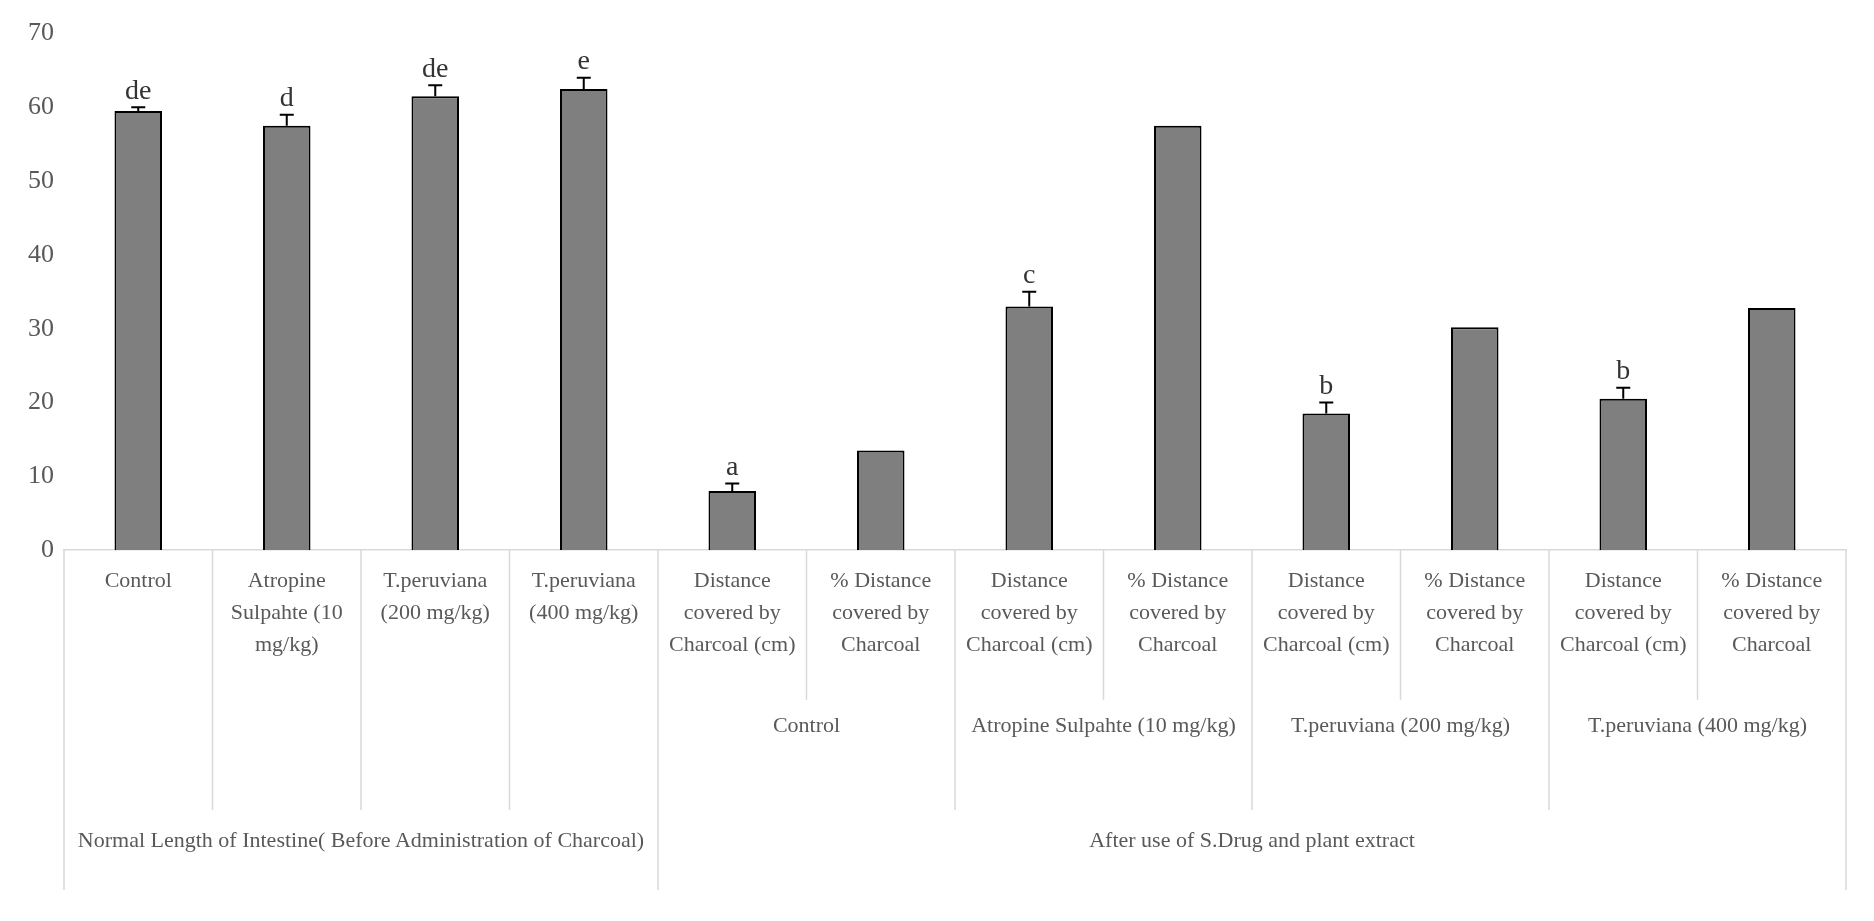 The width and height of the screenshot is (1874, 921). I want to click on x-tick-label: Control, so click(138, 579).